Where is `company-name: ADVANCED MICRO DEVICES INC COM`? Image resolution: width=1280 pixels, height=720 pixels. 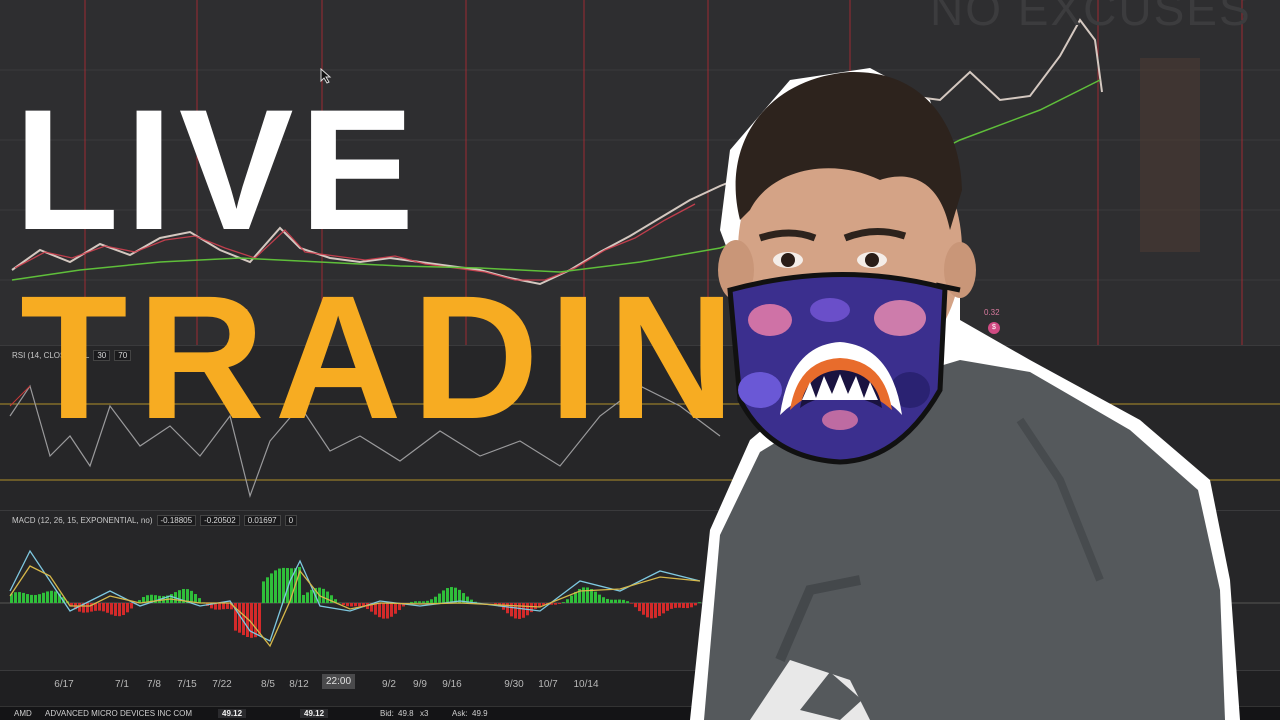 company-name: ADVANCED MICRO DEVICES INC COM is located at coordinates (118, 713).